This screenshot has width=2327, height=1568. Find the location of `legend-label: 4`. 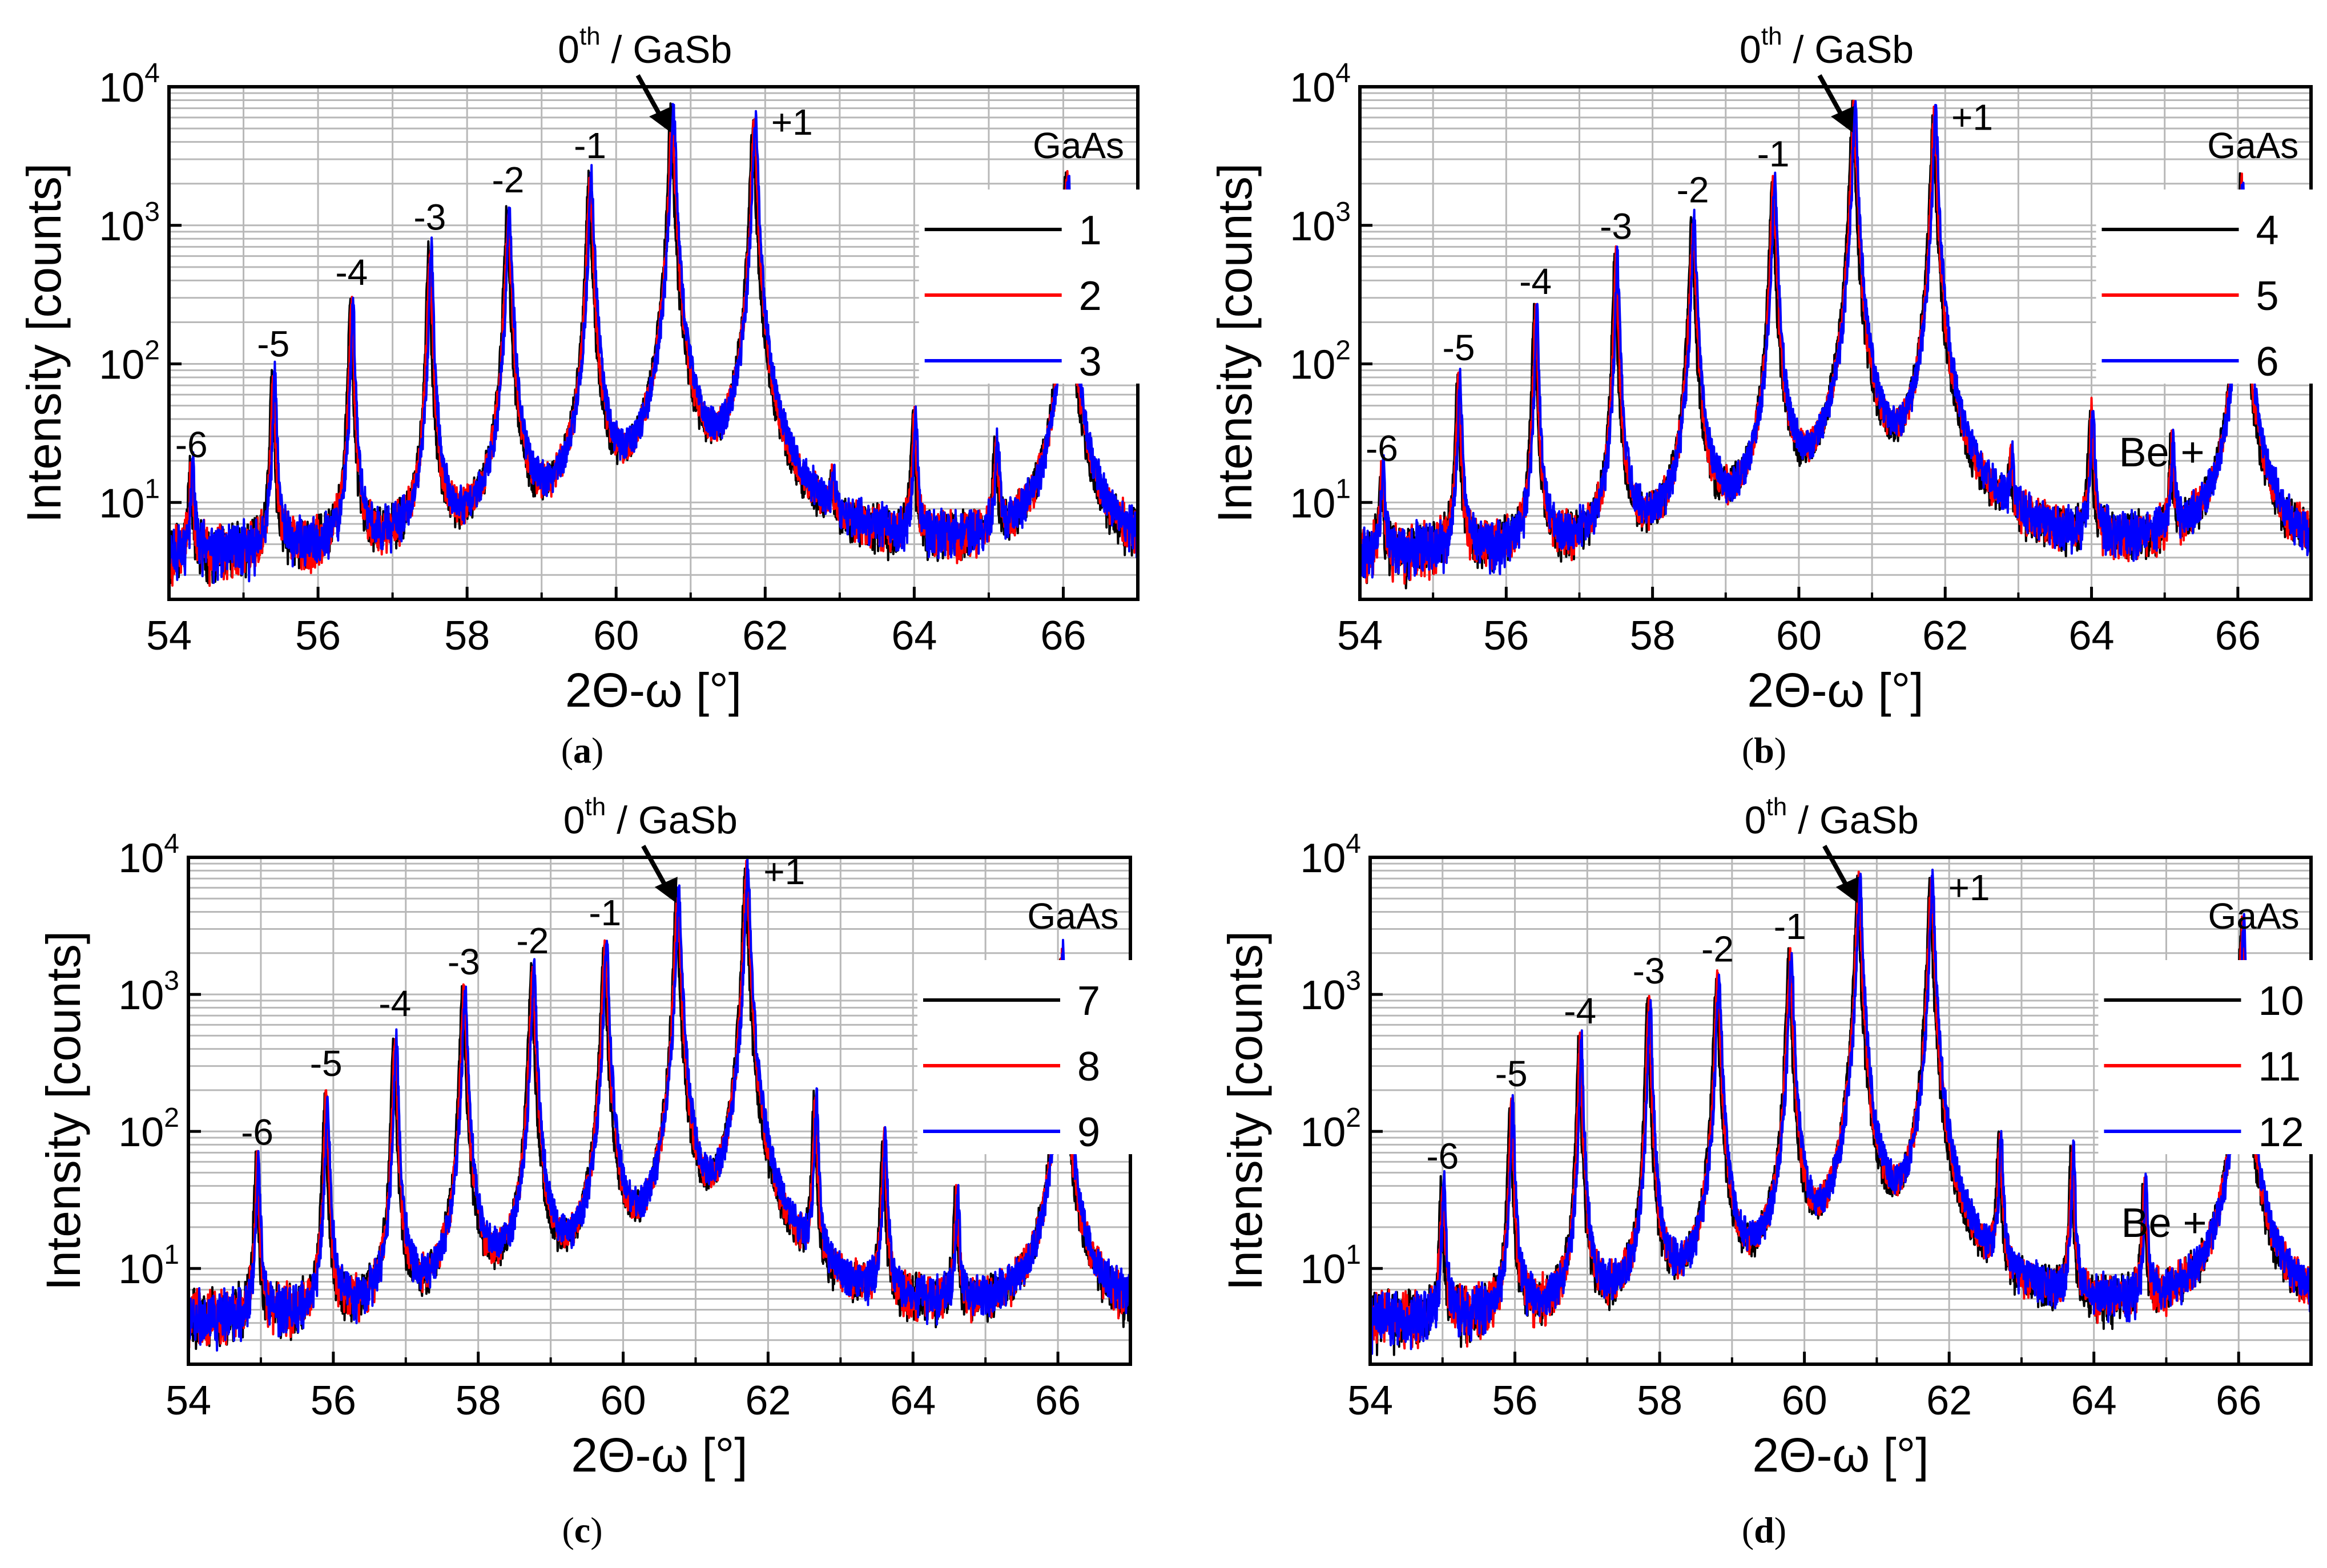

legend-label: 4 is located at coordinates (2267, 230).